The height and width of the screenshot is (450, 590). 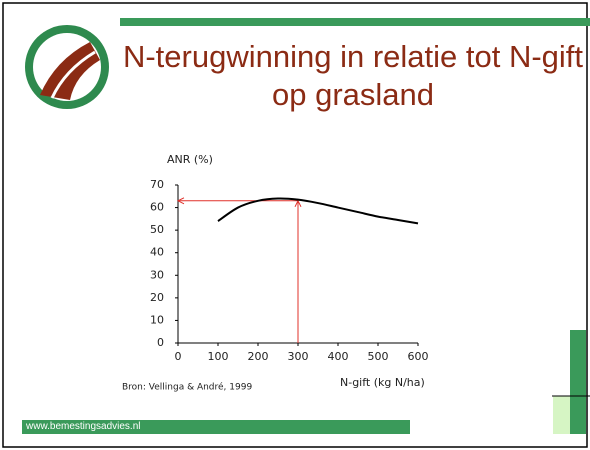 What do you see at coordinates (157, 184) in the screenshot?
I see `y-tick-label: 70` at bounding box center [157, 184].